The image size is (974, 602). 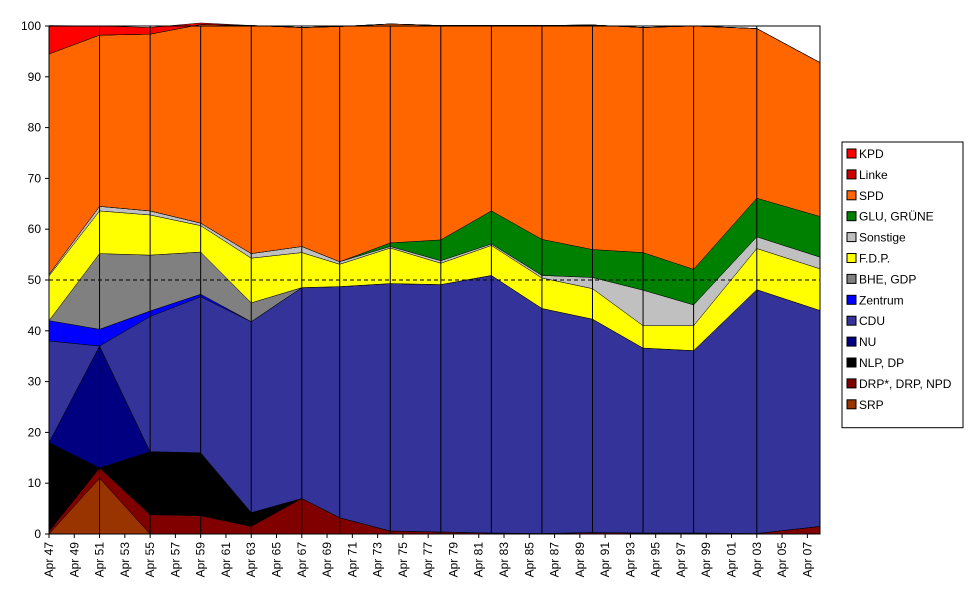 What do you see at coordinates (529, 560) in the screenshot?
I see `x-tick-label: Apr 85` at bounding box center [529, 560].